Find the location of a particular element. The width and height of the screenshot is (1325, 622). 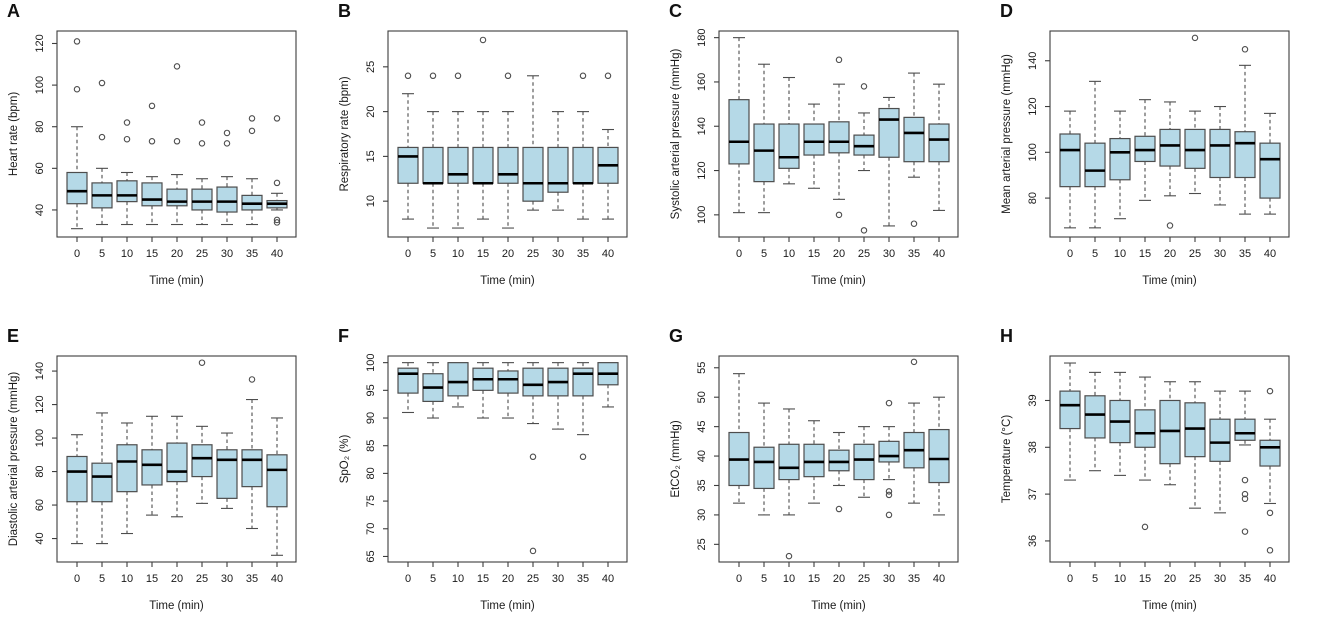

svg-text: 70 is located at coordinates (371, 529).